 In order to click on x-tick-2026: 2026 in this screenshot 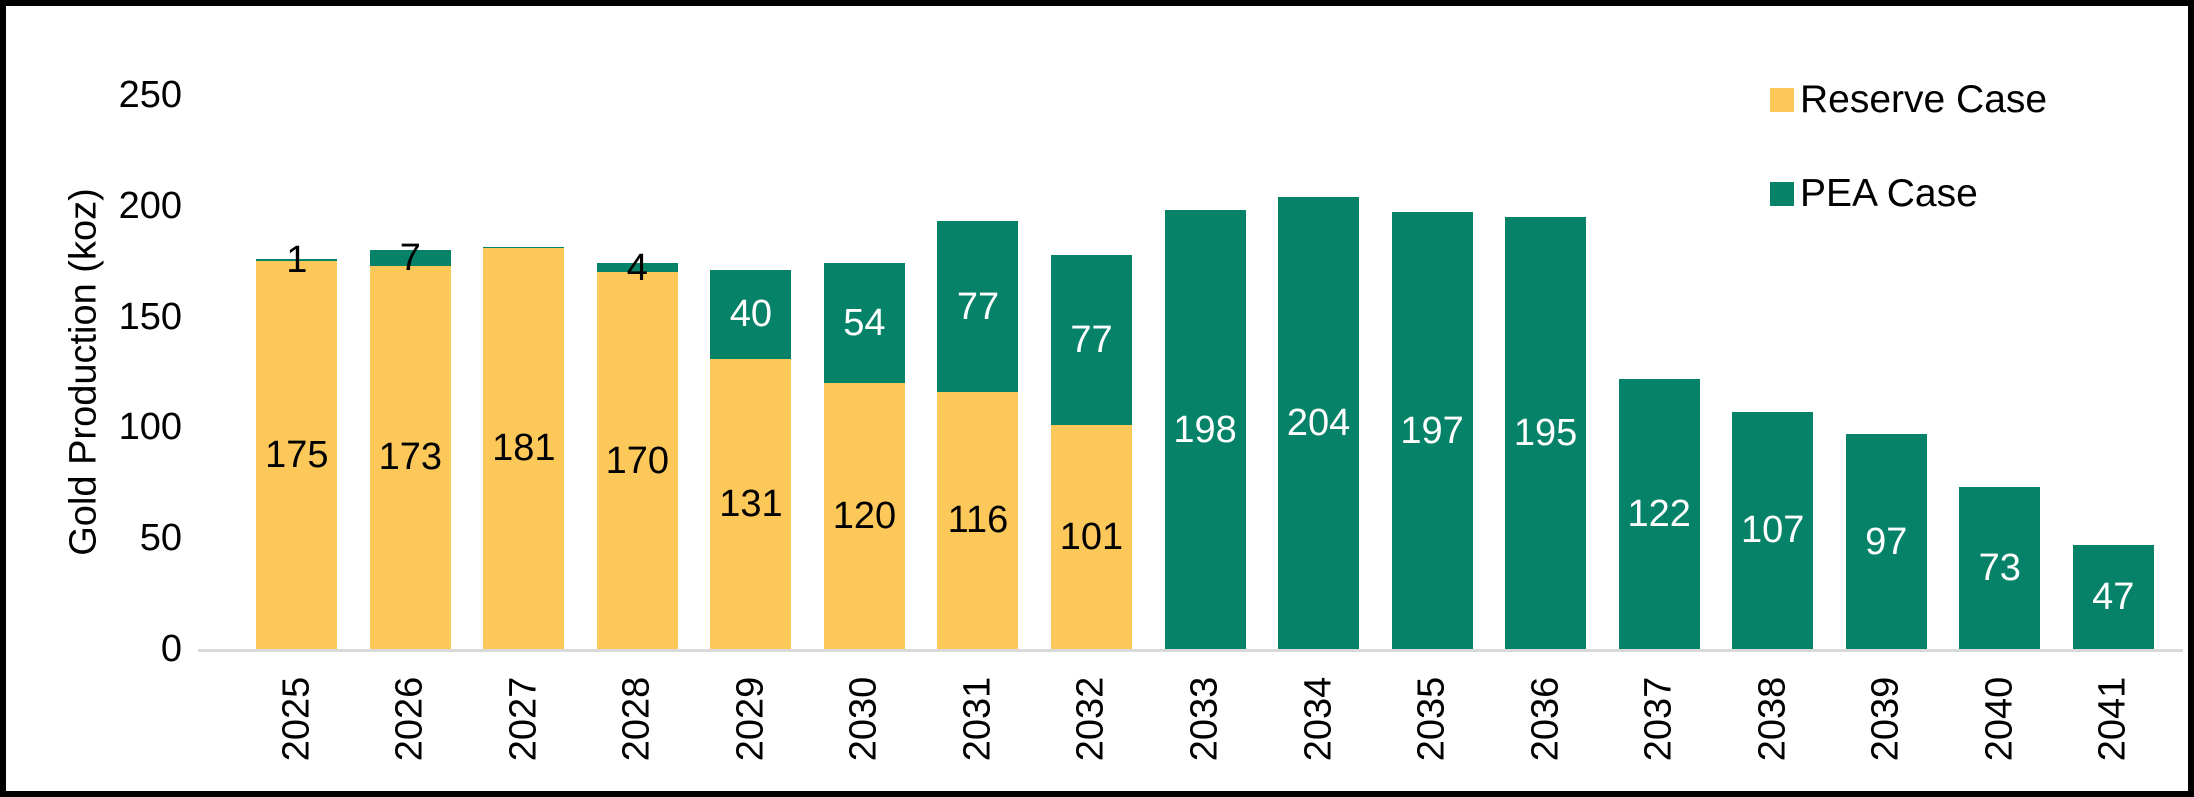, I will do `click(411, 719)`.